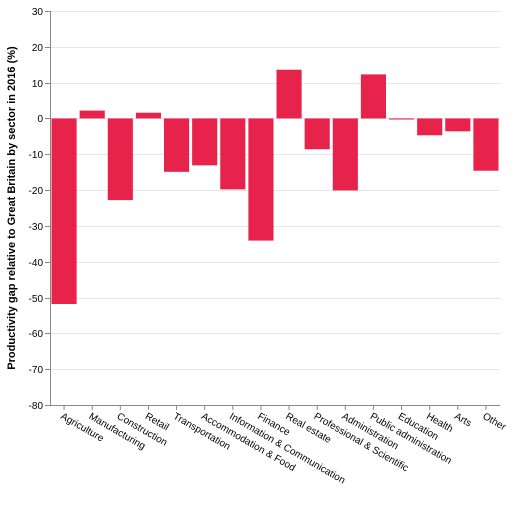 The width and height of the screenshot is (514, 513). I want to click on y-tick-label: 0, so click(40, 119).